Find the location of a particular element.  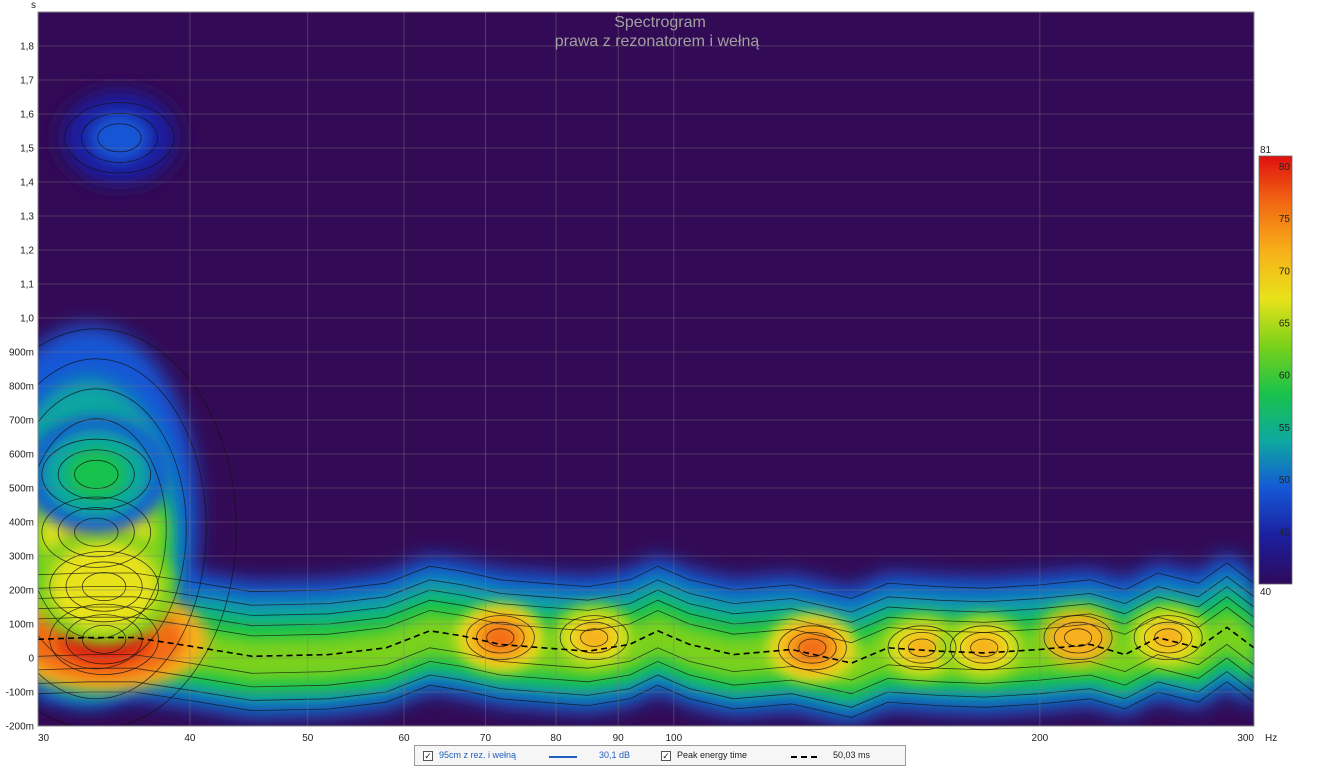

x-tick-label-30: 30 is located at coordinates (44, 738).